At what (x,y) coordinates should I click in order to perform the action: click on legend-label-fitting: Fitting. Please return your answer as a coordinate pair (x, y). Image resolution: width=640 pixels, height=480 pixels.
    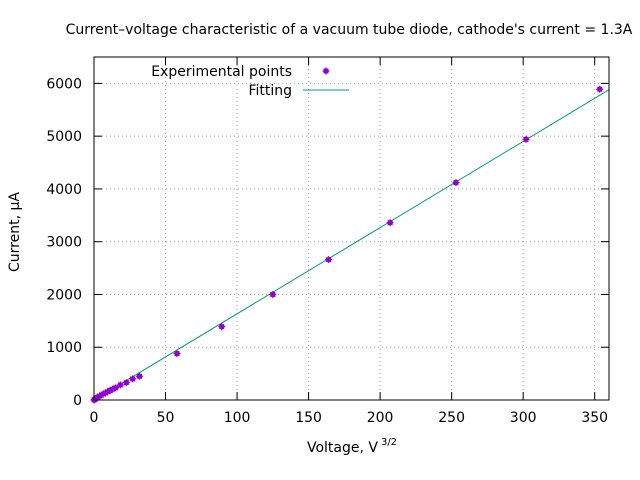
    Looking at the image, I should click on (270, 91).